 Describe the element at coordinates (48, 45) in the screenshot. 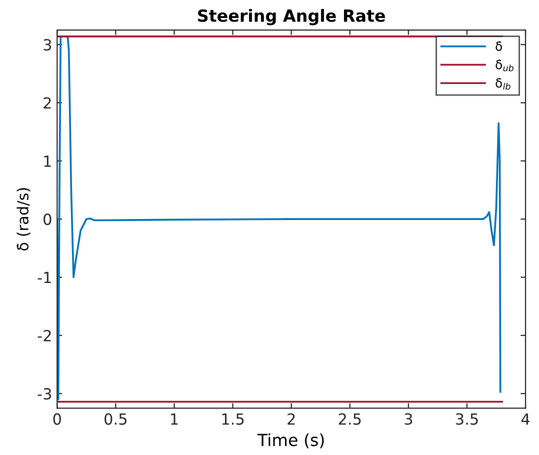

I see `y-tick-label: 3` at that location.